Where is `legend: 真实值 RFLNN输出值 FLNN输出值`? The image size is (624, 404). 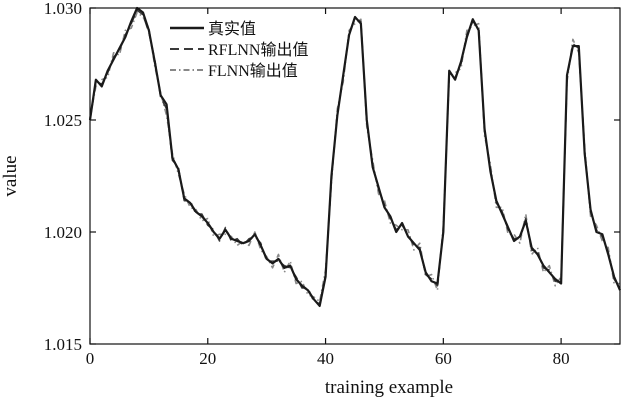
legend: 真实值 RFLNN输出值 FLNN输出值 is located at coordinates (239, 50).